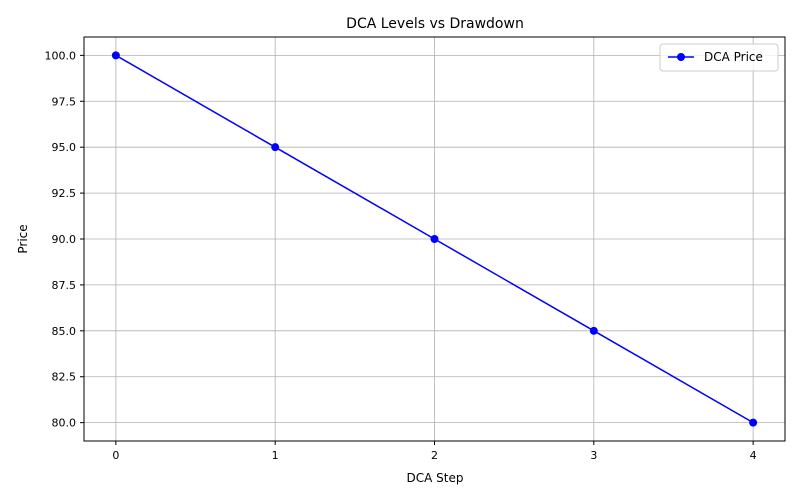  Describe the element at coordinates (64, 331) in the screenshot. I see `y-tick-label: 85.0` at that location.